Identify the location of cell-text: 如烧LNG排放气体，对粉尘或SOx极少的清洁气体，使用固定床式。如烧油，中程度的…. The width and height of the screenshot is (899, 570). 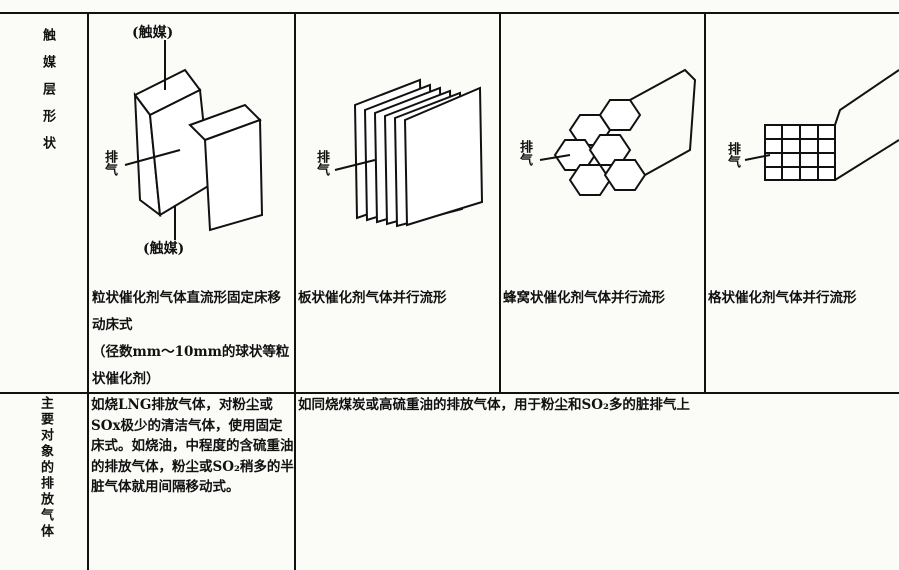
(192, 446).